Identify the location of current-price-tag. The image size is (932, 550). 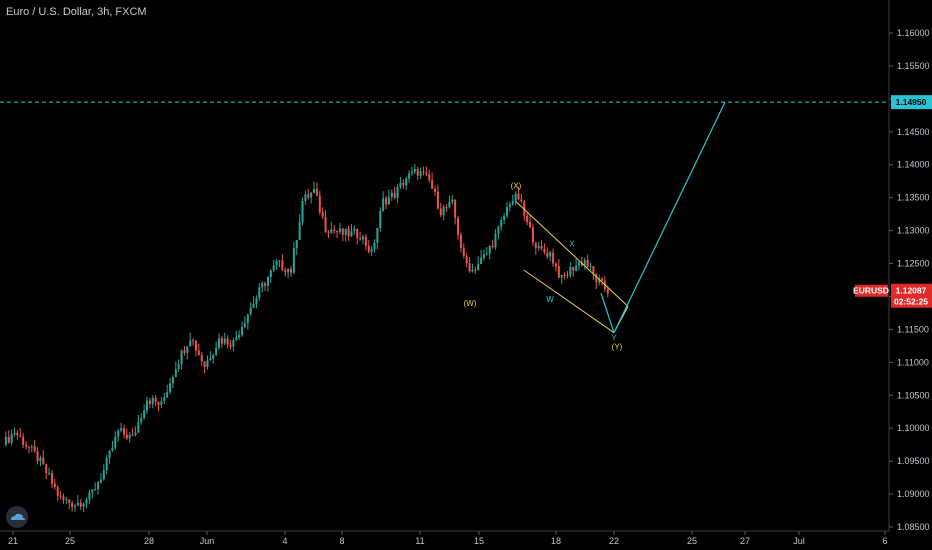
(911, 295).